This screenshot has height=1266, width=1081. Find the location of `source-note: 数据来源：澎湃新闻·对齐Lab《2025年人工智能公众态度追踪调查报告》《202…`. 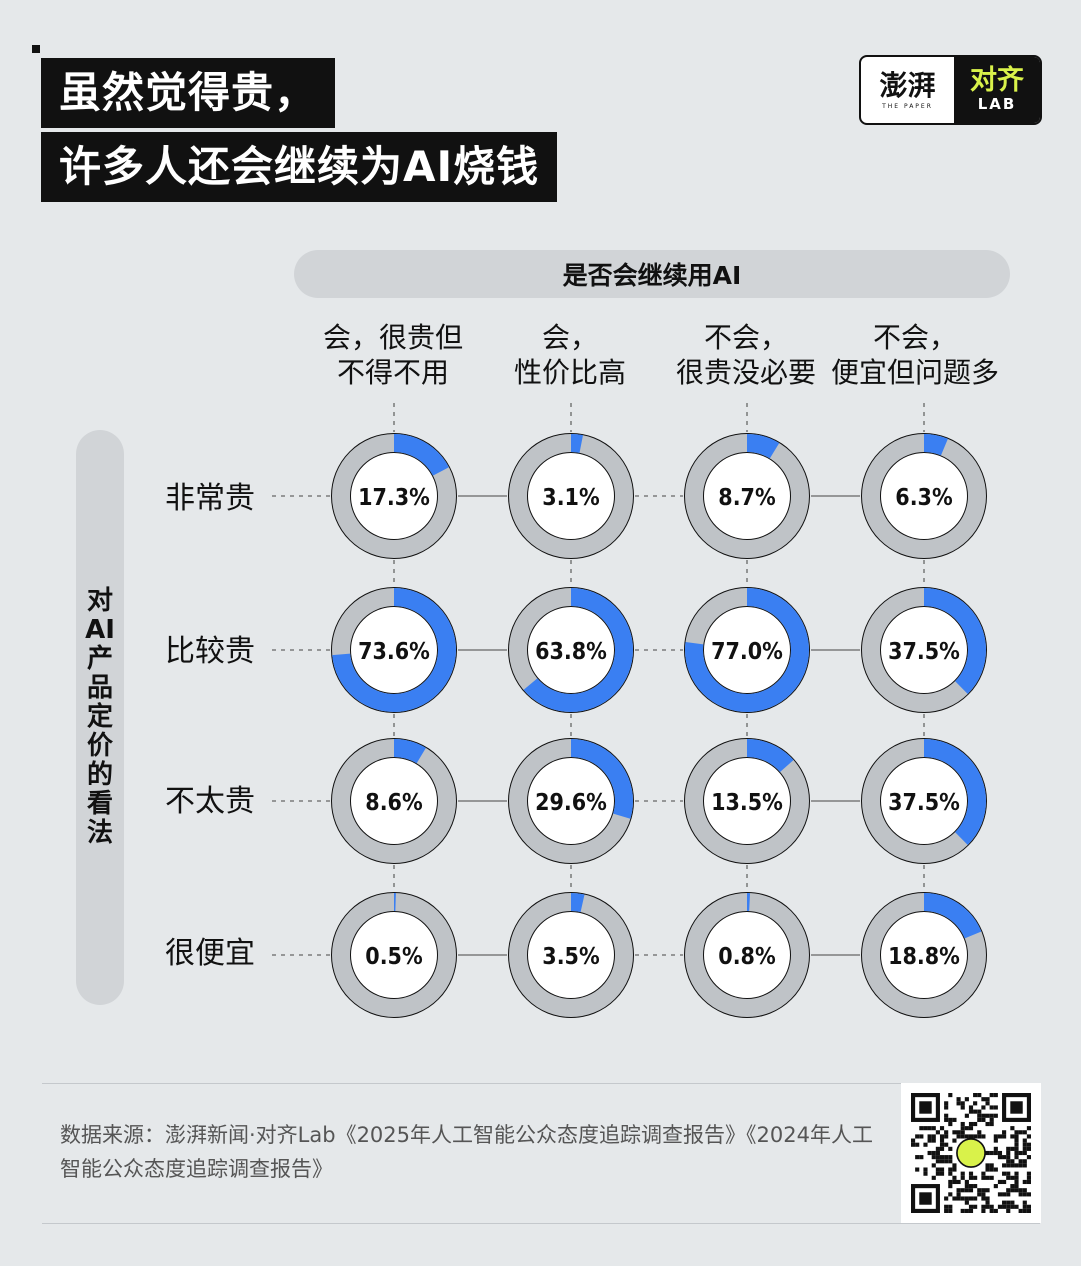

source-note: 数据来源：澎湃新闻·对齐Lab《2025年人工智能公众态度追踪调查报告》《202… is located at coordinates (466, 1152).